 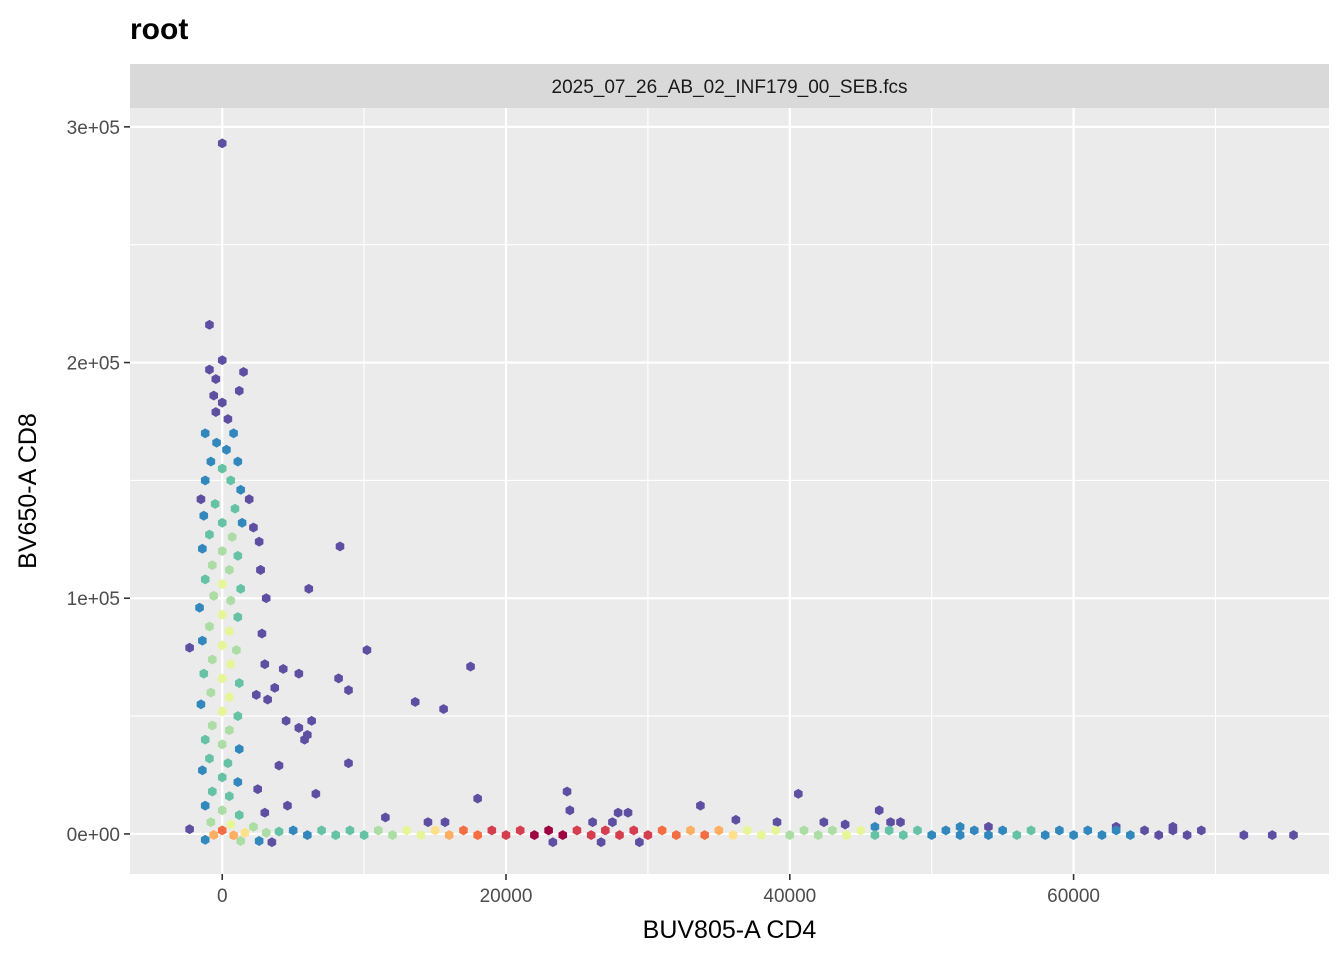 I want to click on y-tick-label: 0e+00, so click(x=93, y=835).